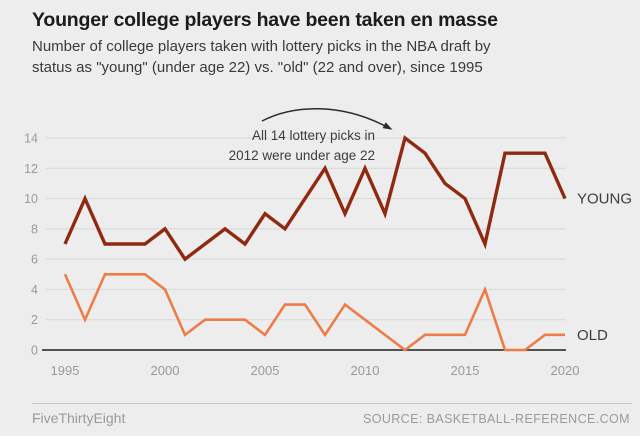 This screenshot has width=640, height=436. Describe the element at coordinates (301, 155) in the screenshot. I see `annotation-line-2: 2012 were under age 22` at that location.